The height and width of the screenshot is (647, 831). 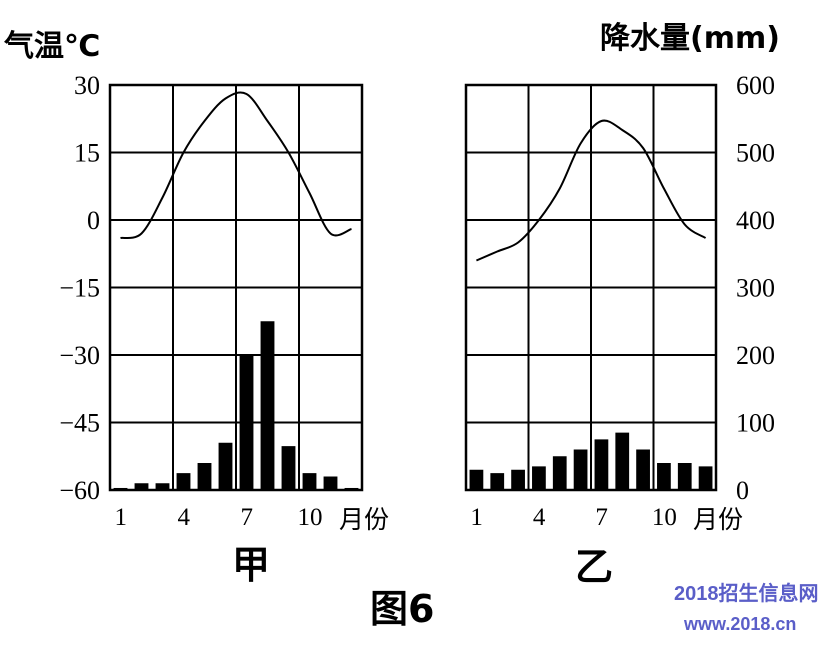 What do you see at coordinates (739, 624) in the screenshot?
I see `watermark-url: www.2018.cn` at bounding box center [739, 624].